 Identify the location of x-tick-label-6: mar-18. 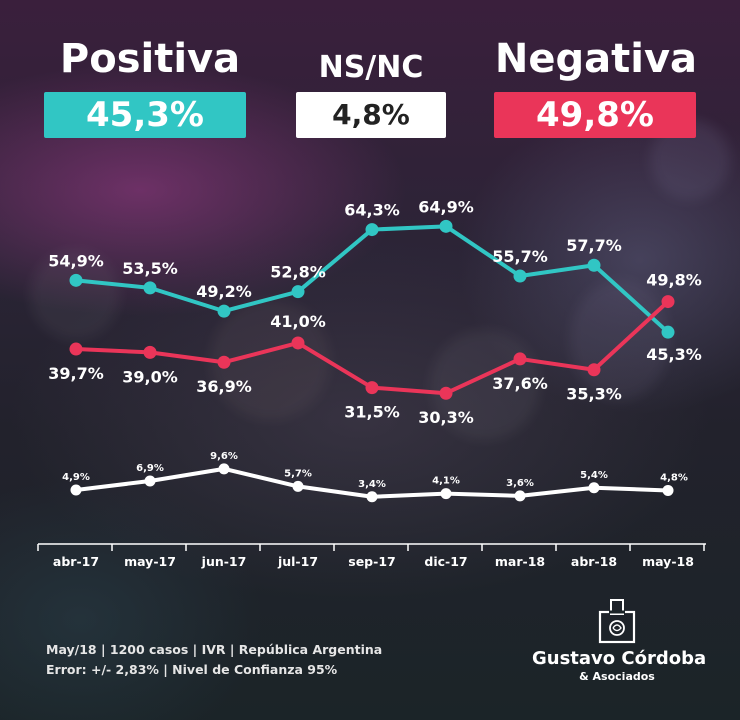
(520, 561).